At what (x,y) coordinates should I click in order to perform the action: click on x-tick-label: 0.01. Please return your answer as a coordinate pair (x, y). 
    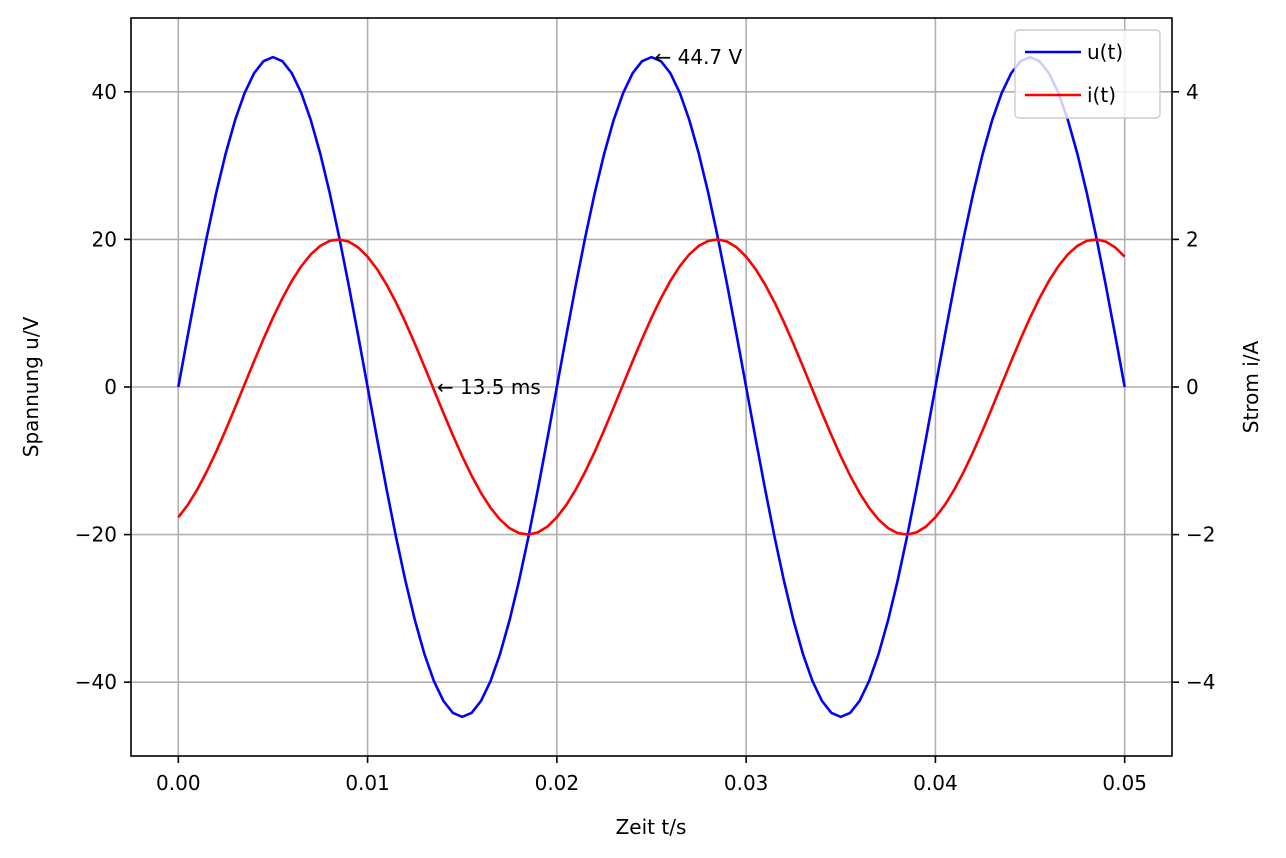
    Looking at the image, I should click on (367, 783).